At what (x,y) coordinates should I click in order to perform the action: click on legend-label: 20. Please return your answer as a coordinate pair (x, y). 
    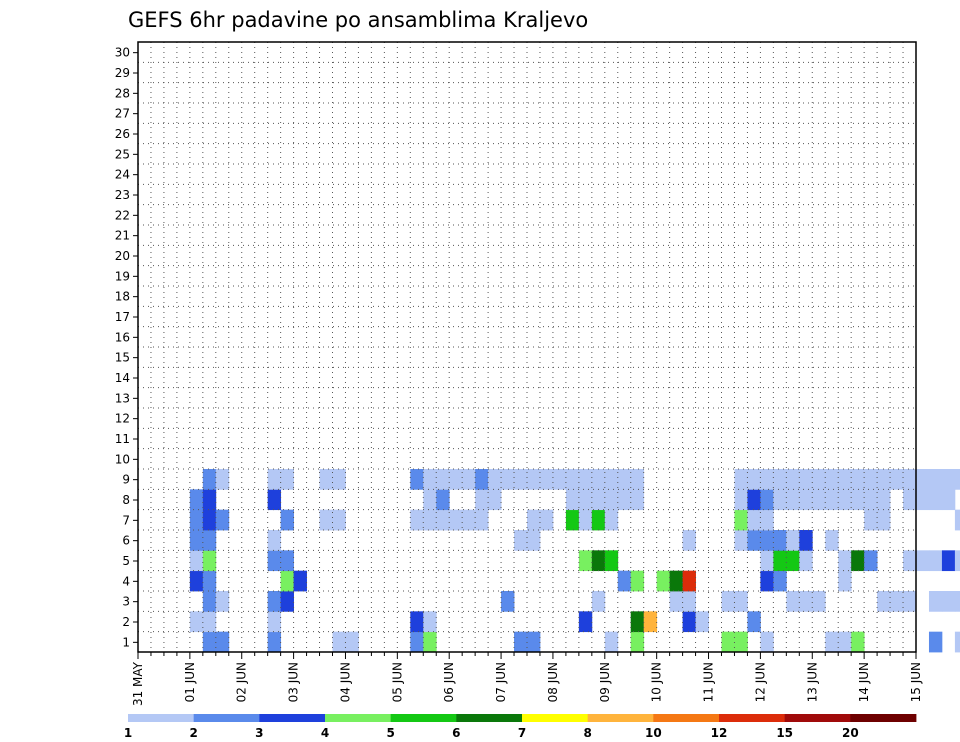
    Looking at the image, I should click on (850, 733).